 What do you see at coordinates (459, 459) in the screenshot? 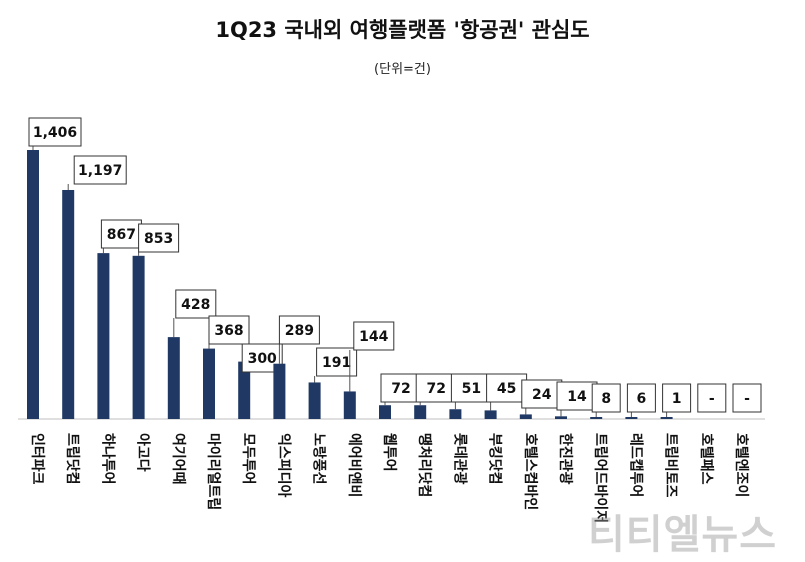
I see `category-label: 롯데관광` at bounding box center [459, 459].